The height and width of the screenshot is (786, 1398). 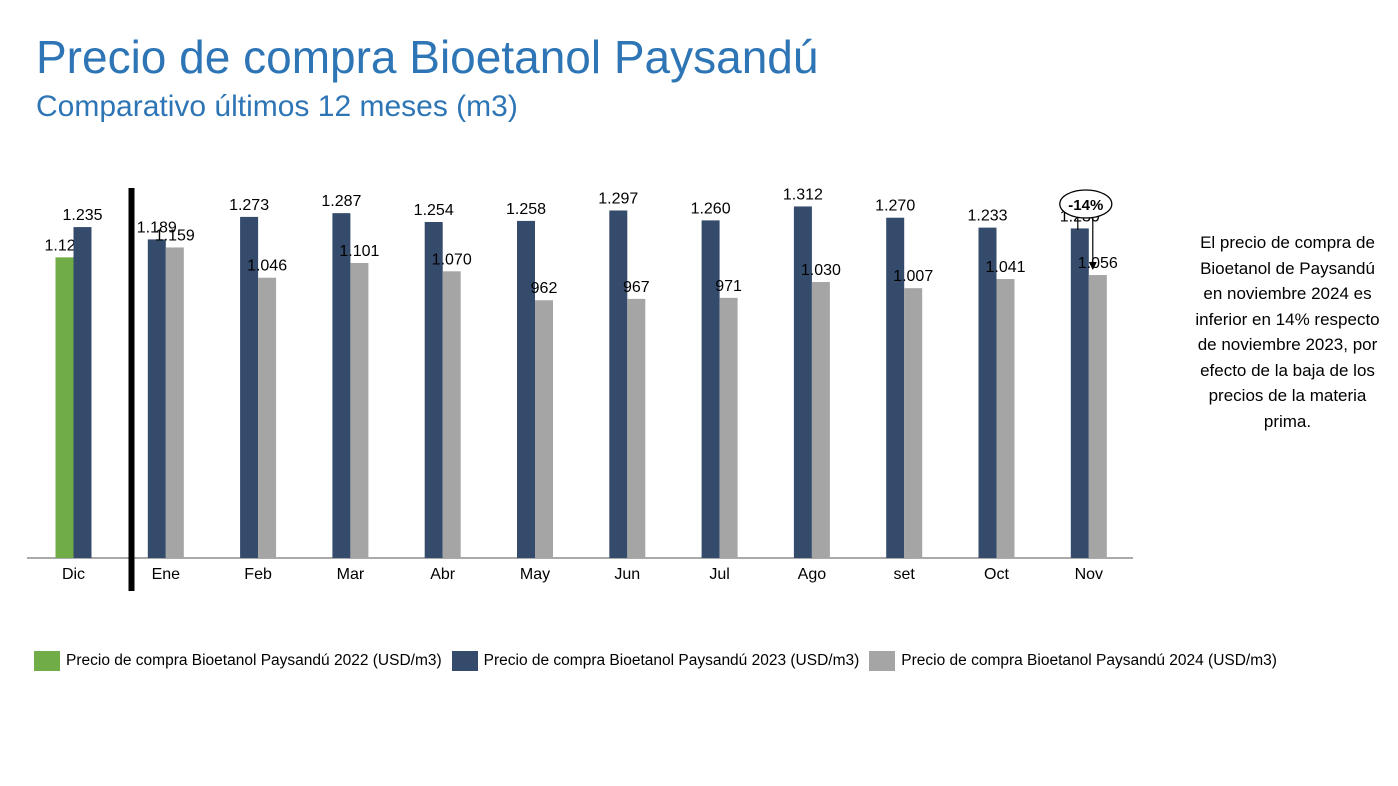 What do you see at coordinates (627, 574) in the screenshot?
I see `x-tick-label-jun: Jun` at bounding box center [627, 574].